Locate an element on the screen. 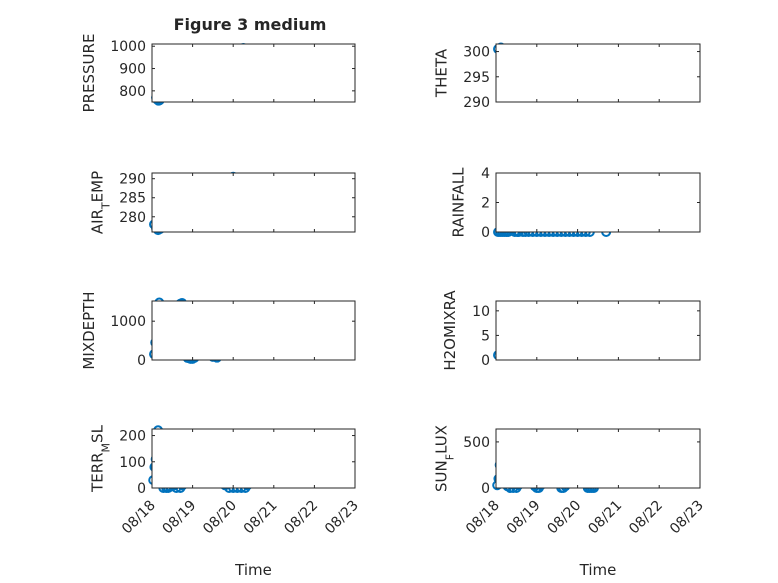 The image size is (778, 583). subplot-mixdepth: 0 1000 MIXDEPTH is located at coordinates (218, 330).